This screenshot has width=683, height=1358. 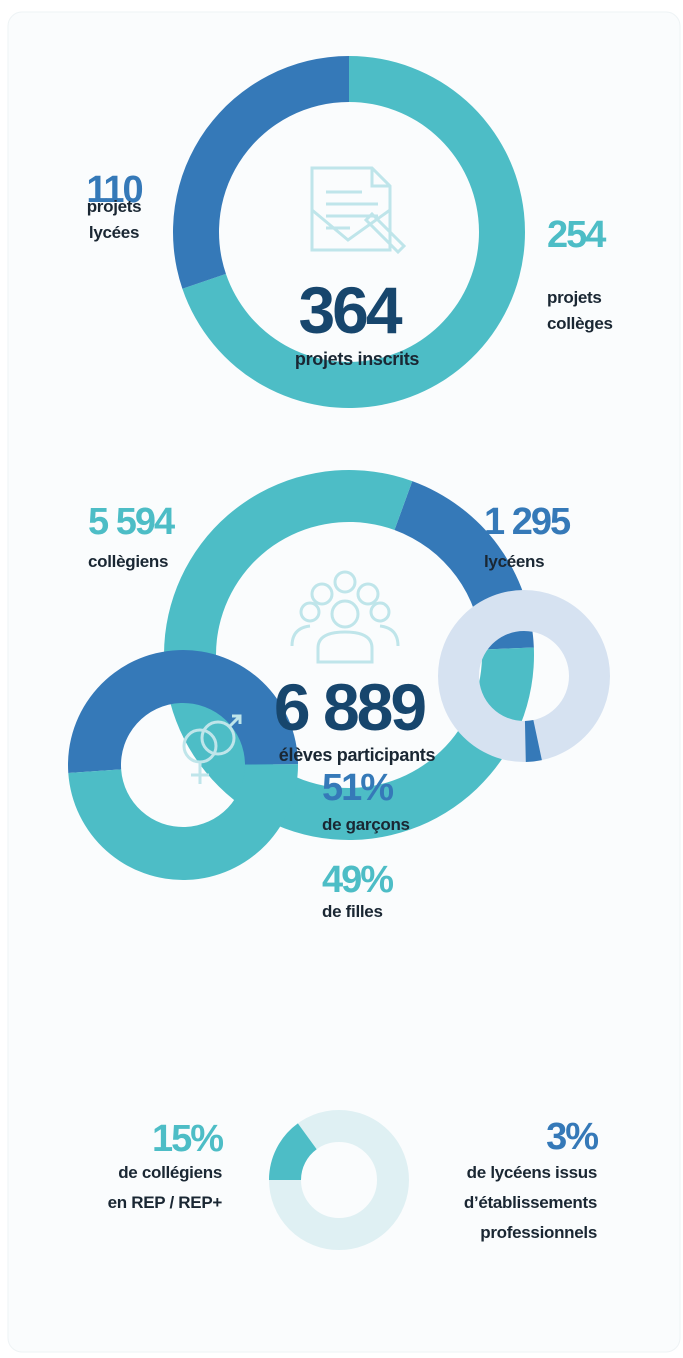 I want to click on value-label: 110, so click(x=114, y=190).